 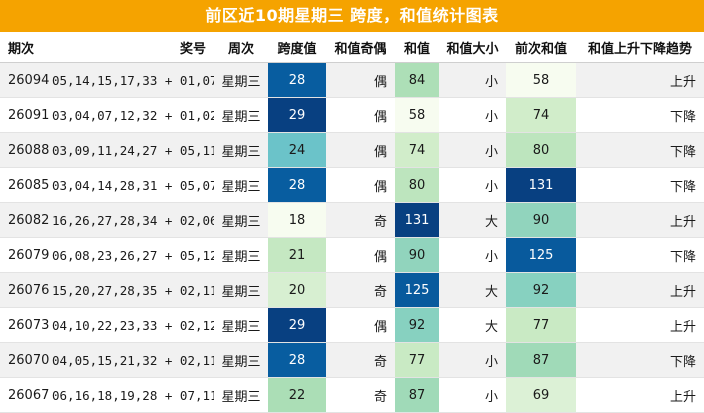 I want to click on cell-prev-sum: 90, so click(x=541, y=220).